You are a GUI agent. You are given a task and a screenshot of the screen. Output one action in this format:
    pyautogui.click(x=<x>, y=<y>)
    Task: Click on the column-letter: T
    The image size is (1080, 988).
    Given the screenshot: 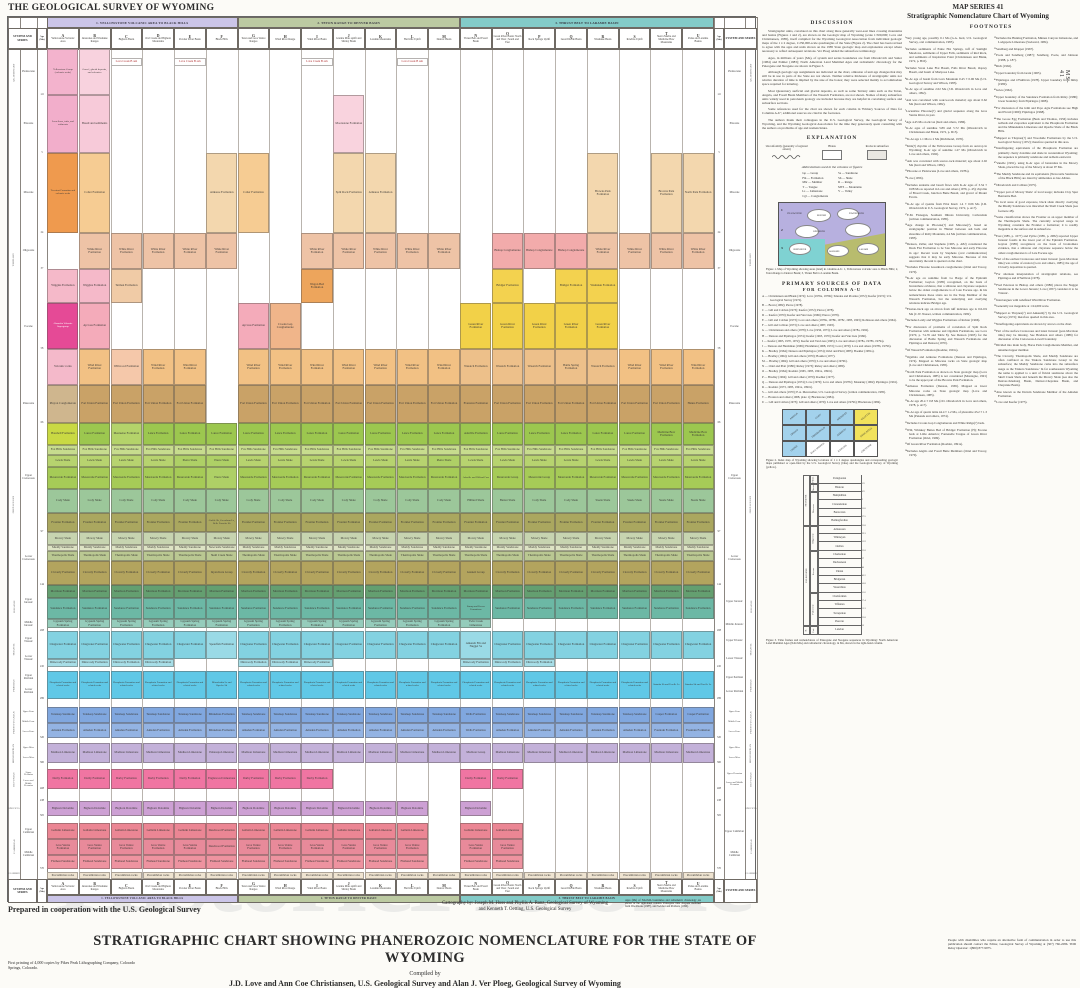 What is the action you would take?
    pyautogui.click(x=666, y=34)
    